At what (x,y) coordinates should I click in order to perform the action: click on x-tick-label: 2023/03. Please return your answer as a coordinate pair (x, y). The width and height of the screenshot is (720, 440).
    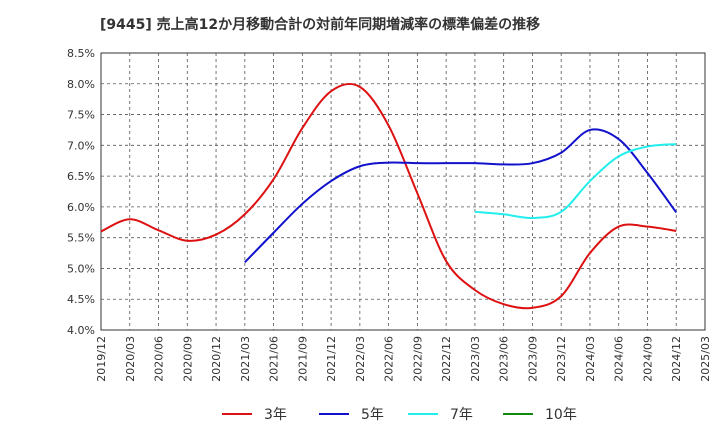
    Looking at the image, I should click on (475, 359).